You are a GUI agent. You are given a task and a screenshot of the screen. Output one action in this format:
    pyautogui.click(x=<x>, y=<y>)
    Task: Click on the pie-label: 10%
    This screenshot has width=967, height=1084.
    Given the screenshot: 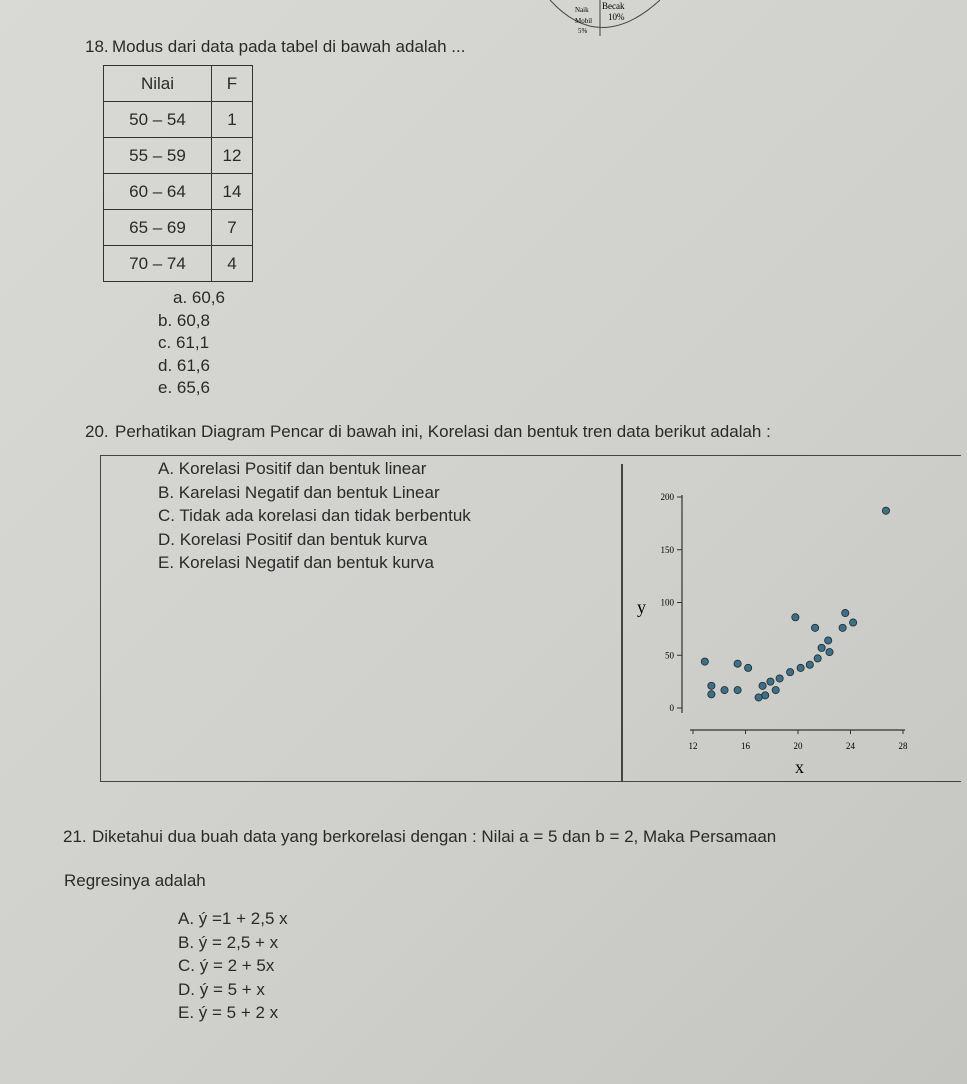 What is the action you would take?
    pyautogui.click(x=616, y=17)
    